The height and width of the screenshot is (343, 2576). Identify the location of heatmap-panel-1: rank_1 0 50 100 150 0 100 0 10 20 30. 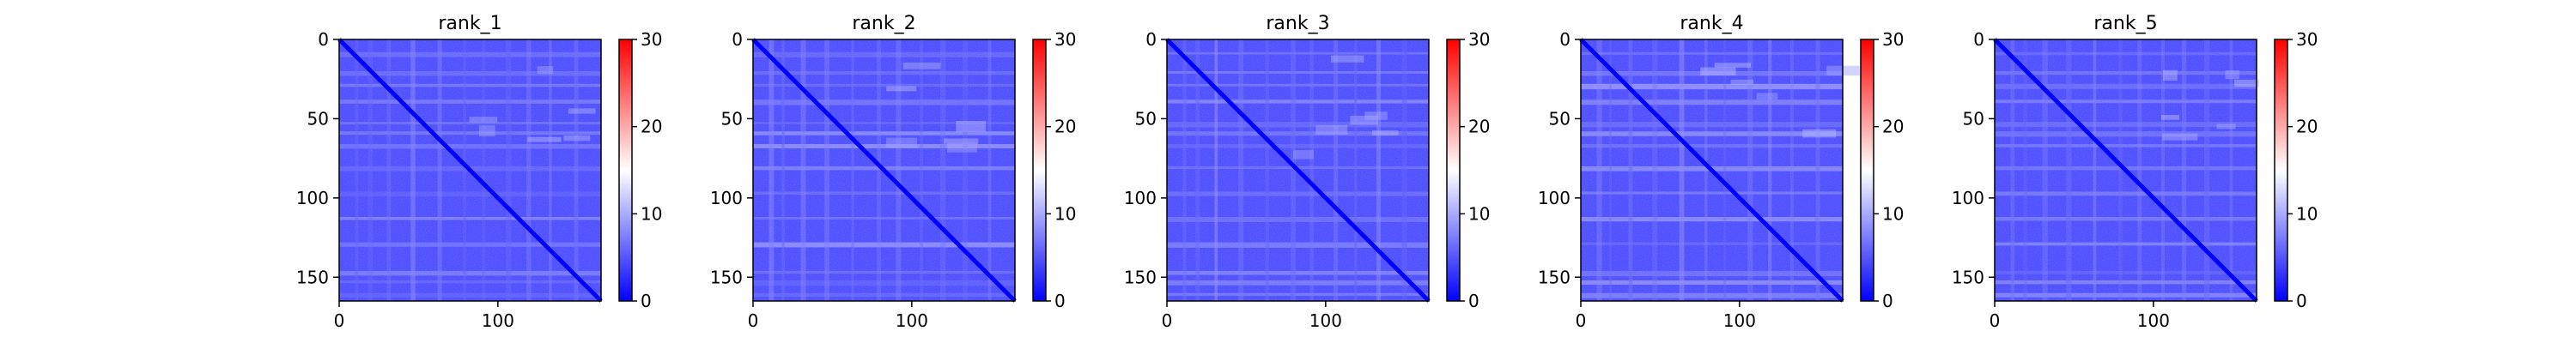
(479, 172).